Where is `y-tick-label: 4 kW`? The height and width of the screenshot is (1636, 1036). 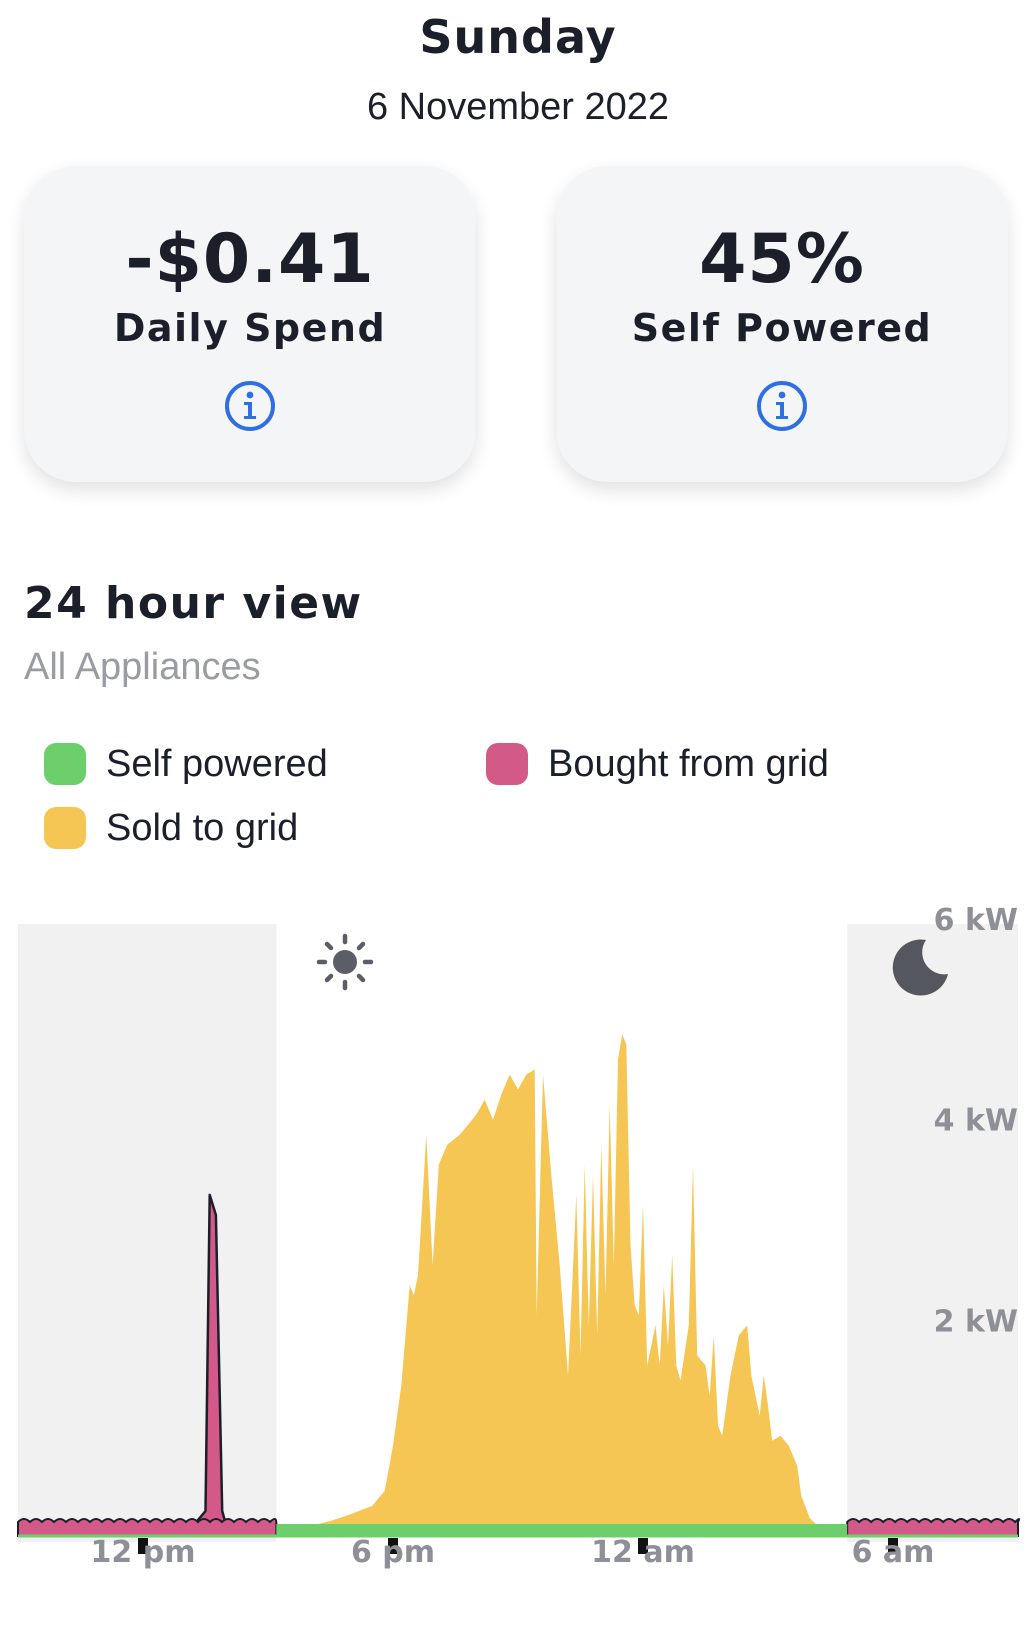 y-tick-label: 4 kW is located at coordinates (976, 1121).